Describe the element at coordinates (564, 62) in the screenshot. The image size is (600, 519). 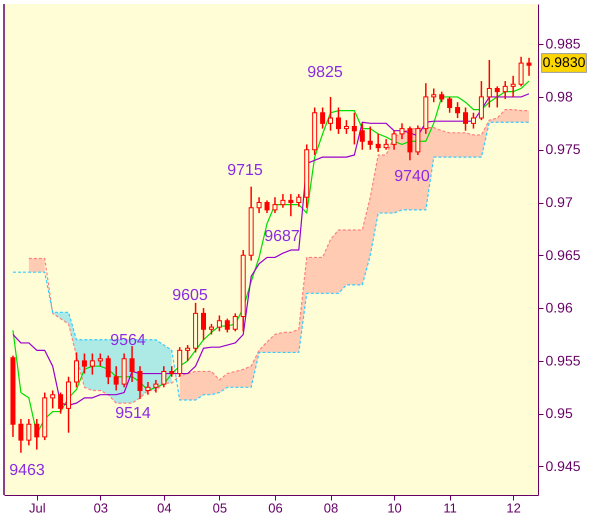
I see `text: 0.9830` at that location.